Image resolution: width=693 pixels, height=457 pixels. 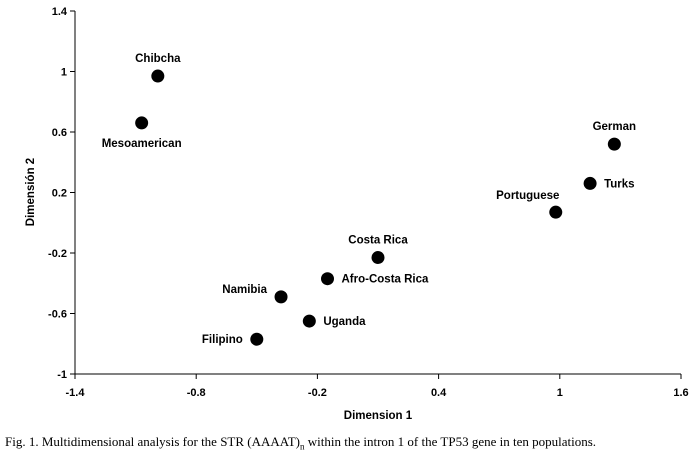 What do you see at coordinates (680, 393) in the screenshot?
I see `x-tick-label: 1.6` at bounding box center [680, 393].